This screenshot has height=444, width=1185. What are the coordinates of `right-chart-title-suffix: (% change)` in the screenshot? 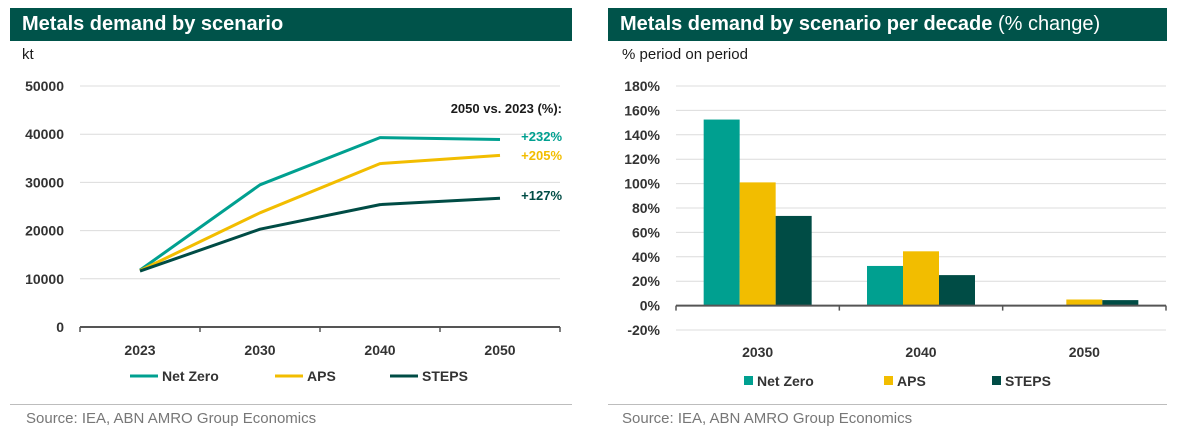 It's located at (1049, 24).